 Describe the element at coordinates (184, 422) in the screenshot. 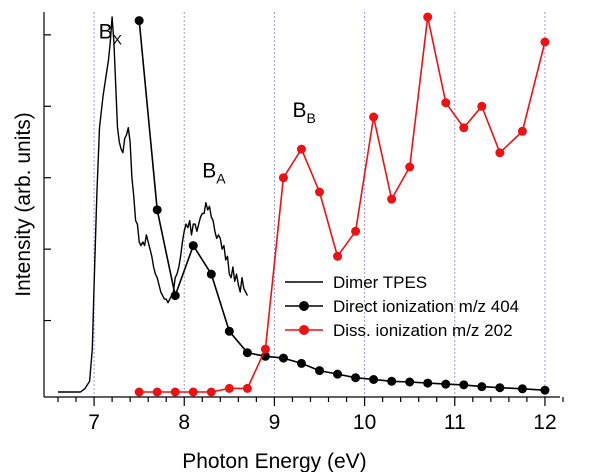

I see `x-tick-label: 8` at that location.